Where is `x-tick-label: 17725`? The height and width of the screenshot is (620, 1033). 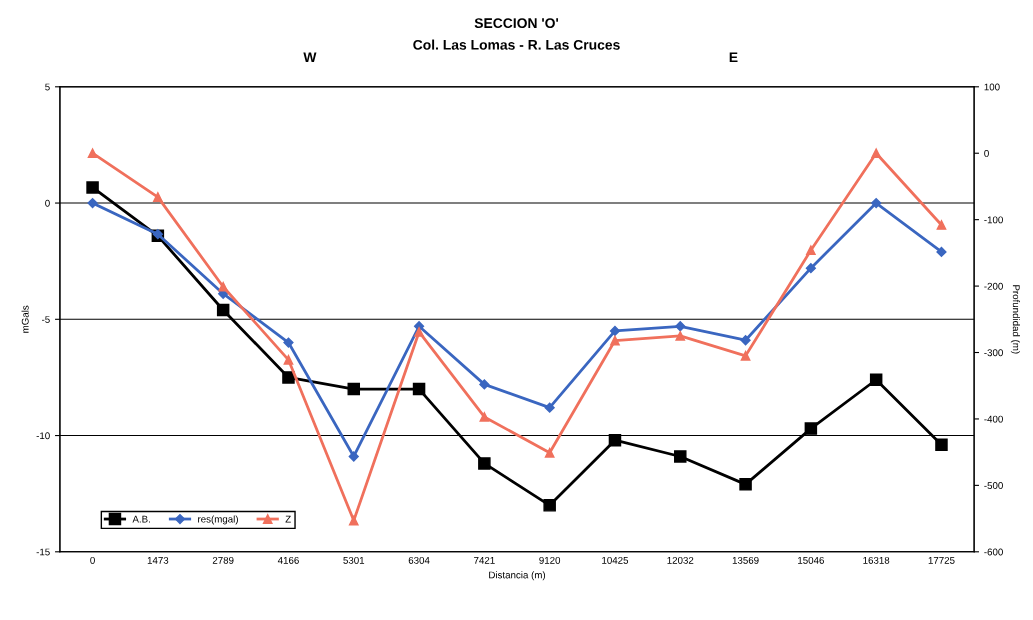
x-tick-label: 17725 is located at coordinates (941, 560).